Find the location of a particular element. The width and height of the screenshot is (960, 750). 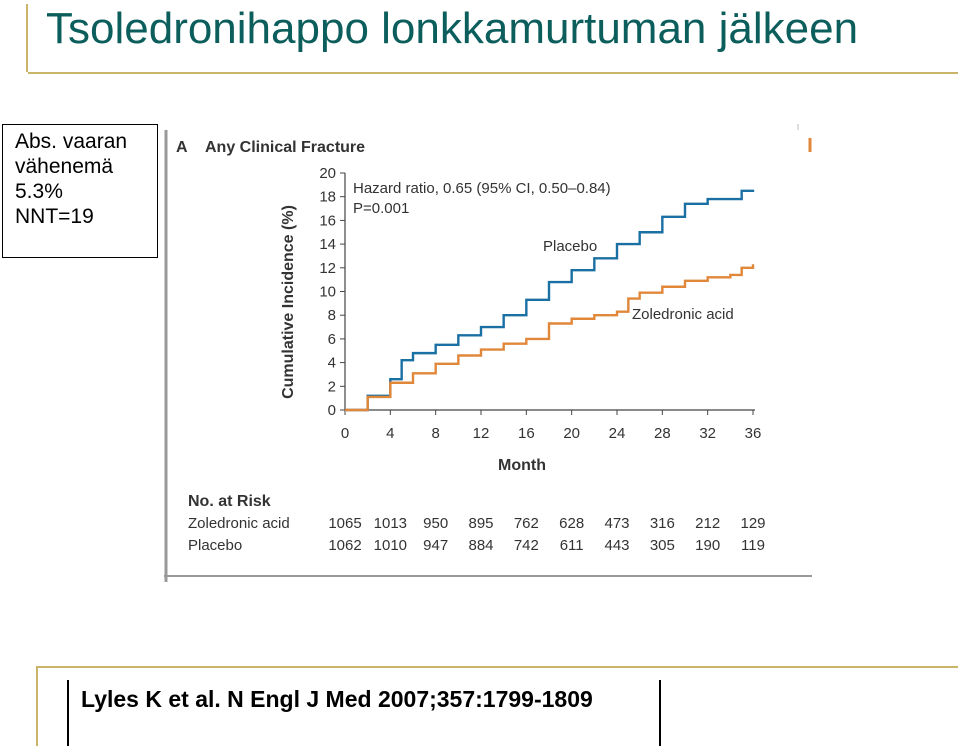

risk-table-cell: 1013 is located at coordinates (390, 523).